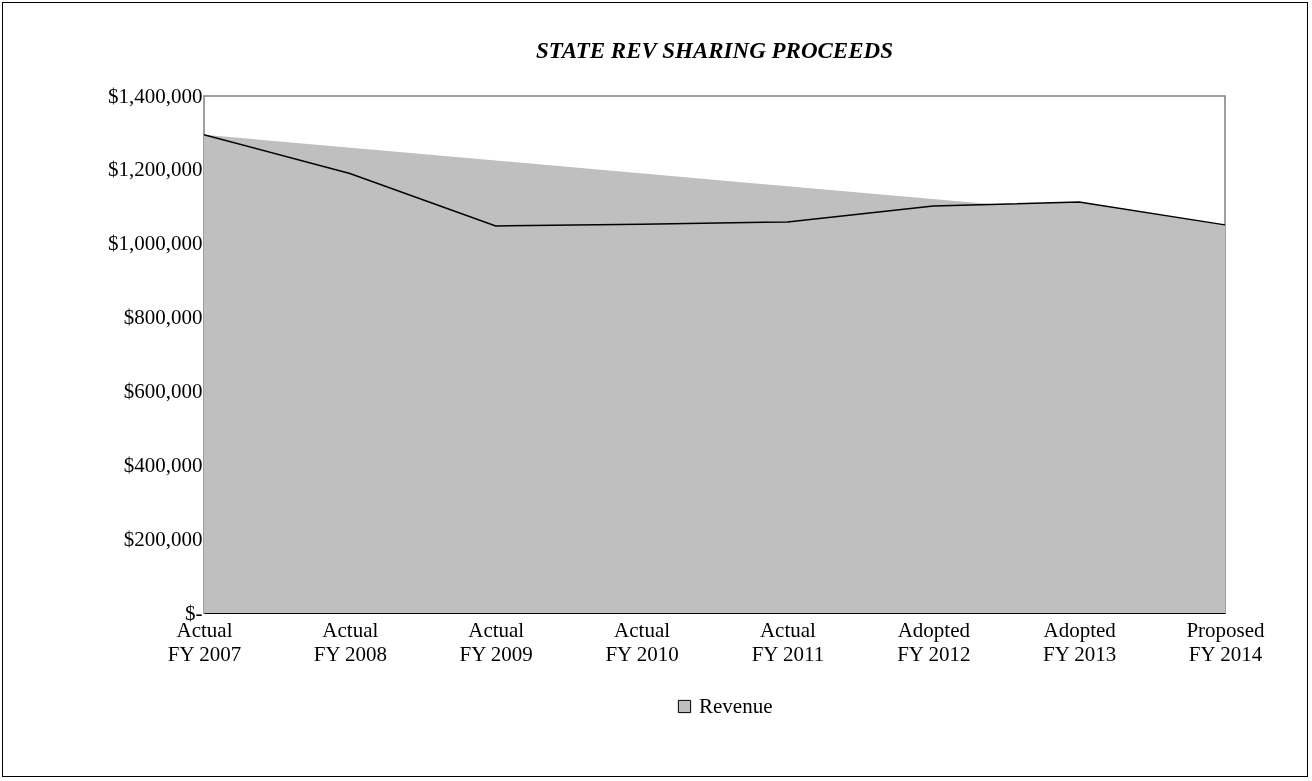  What do you see at coordinates (788, 641) in the screenshot?
I see `x-tick-label: Actual FY 2011` at bounding box center [788, 641].